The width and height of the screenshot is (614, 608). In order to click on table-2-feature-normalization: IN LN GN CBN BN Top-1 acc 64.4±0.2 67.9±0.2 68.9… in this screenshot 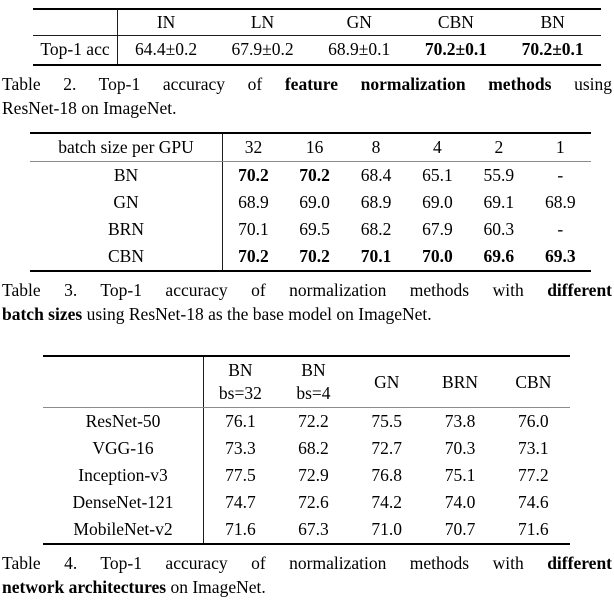, I will do `click(317, 37)`.